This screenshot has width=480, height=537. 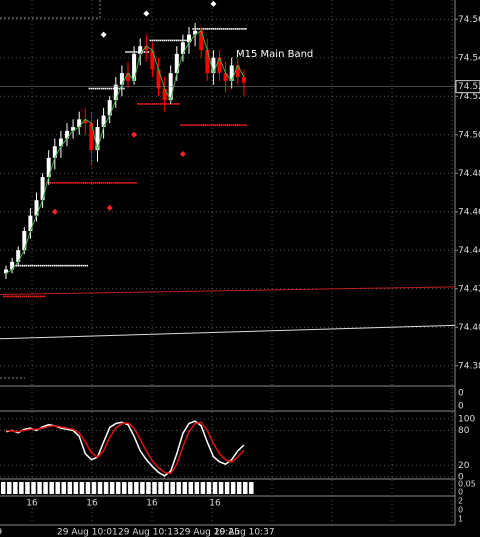 I want to click on panel-label: 1, so click(x=460, y=519).